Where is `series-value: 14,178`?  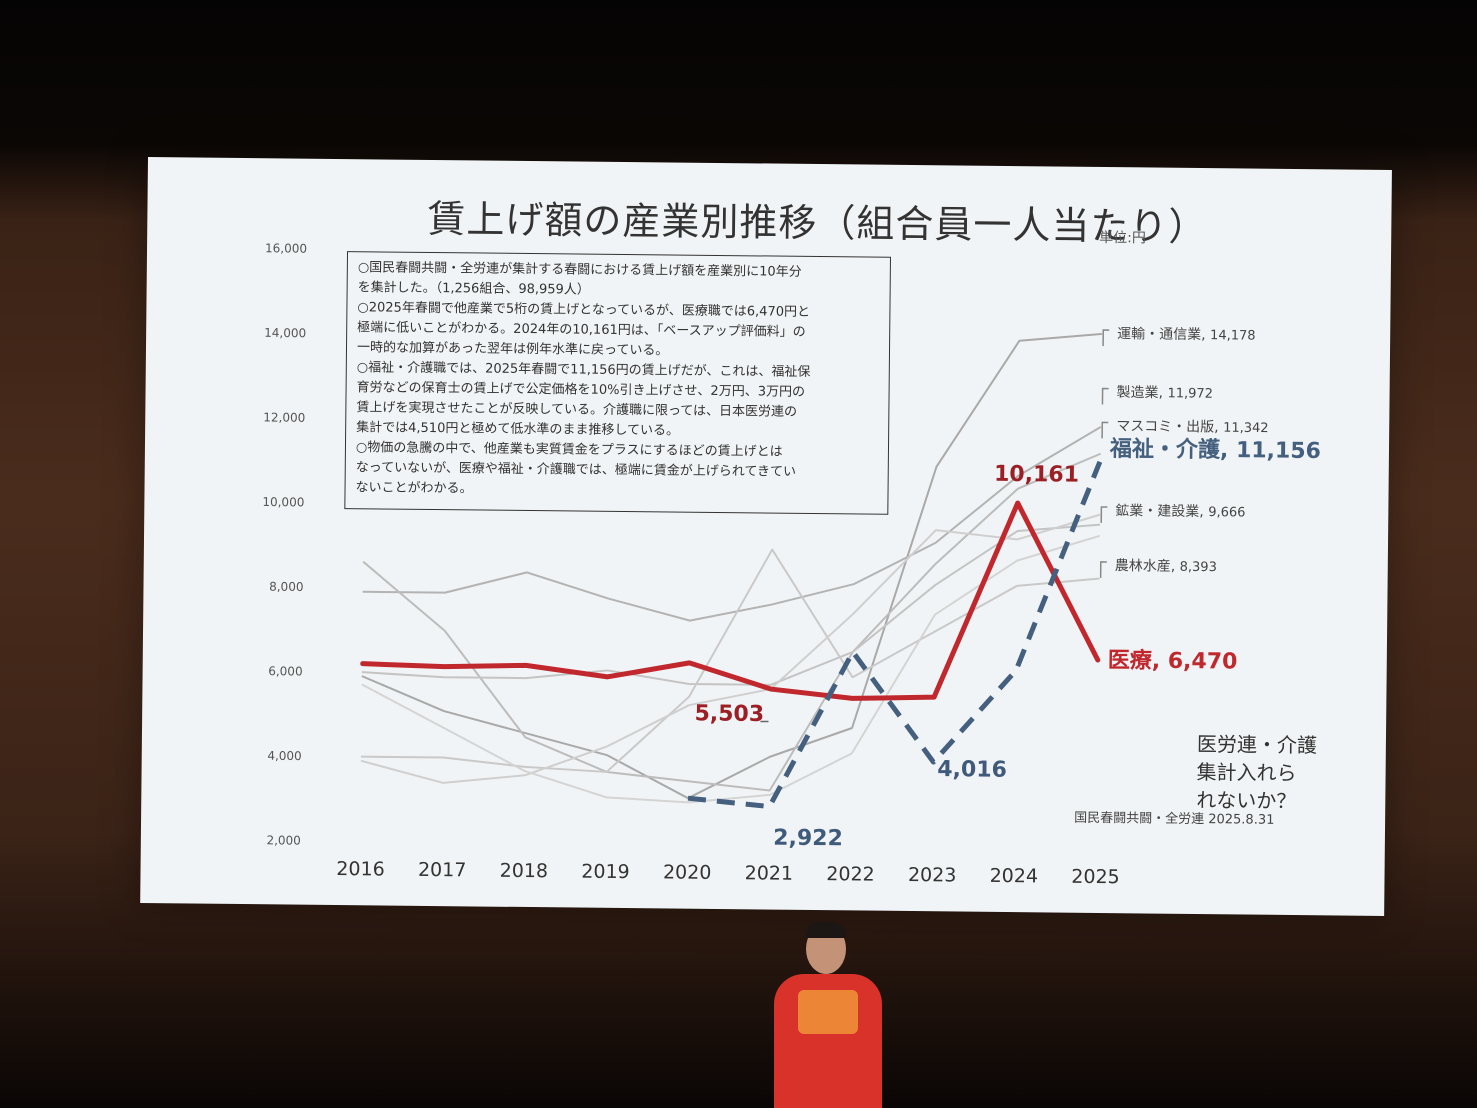 series-value: 14,178 is located at coordinates (1233, 335).